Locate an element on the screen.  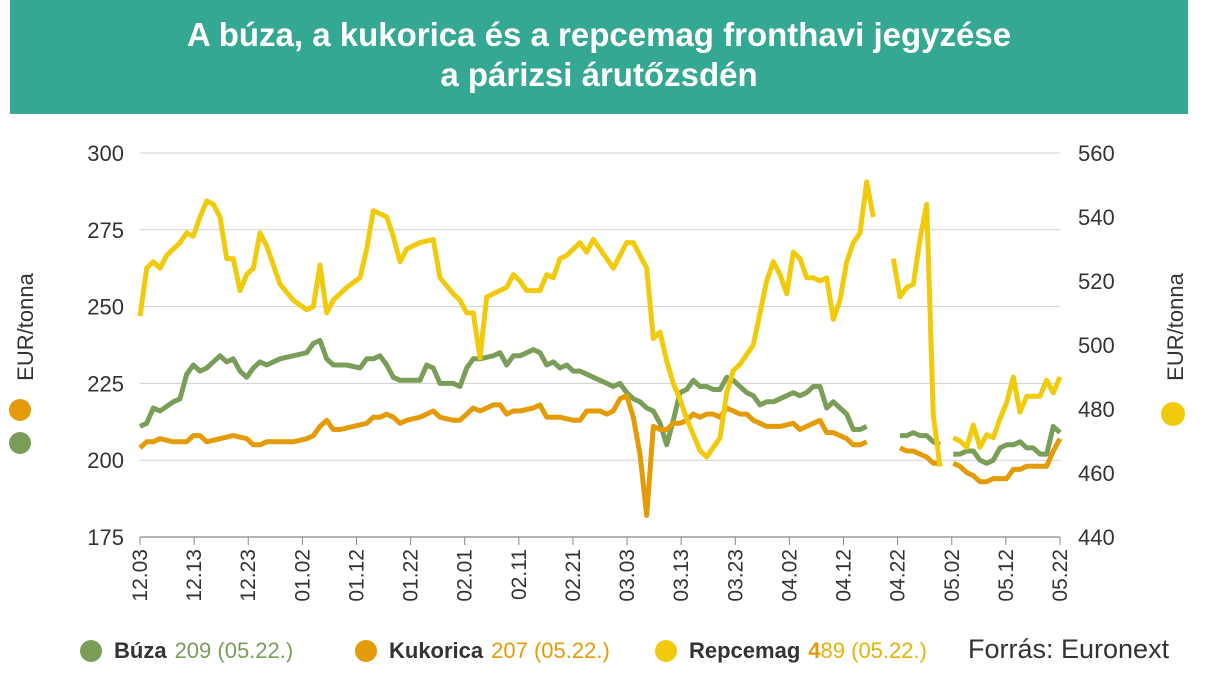
x-tick-label-03.23: 03.23 is located at coordinates (735, 575).